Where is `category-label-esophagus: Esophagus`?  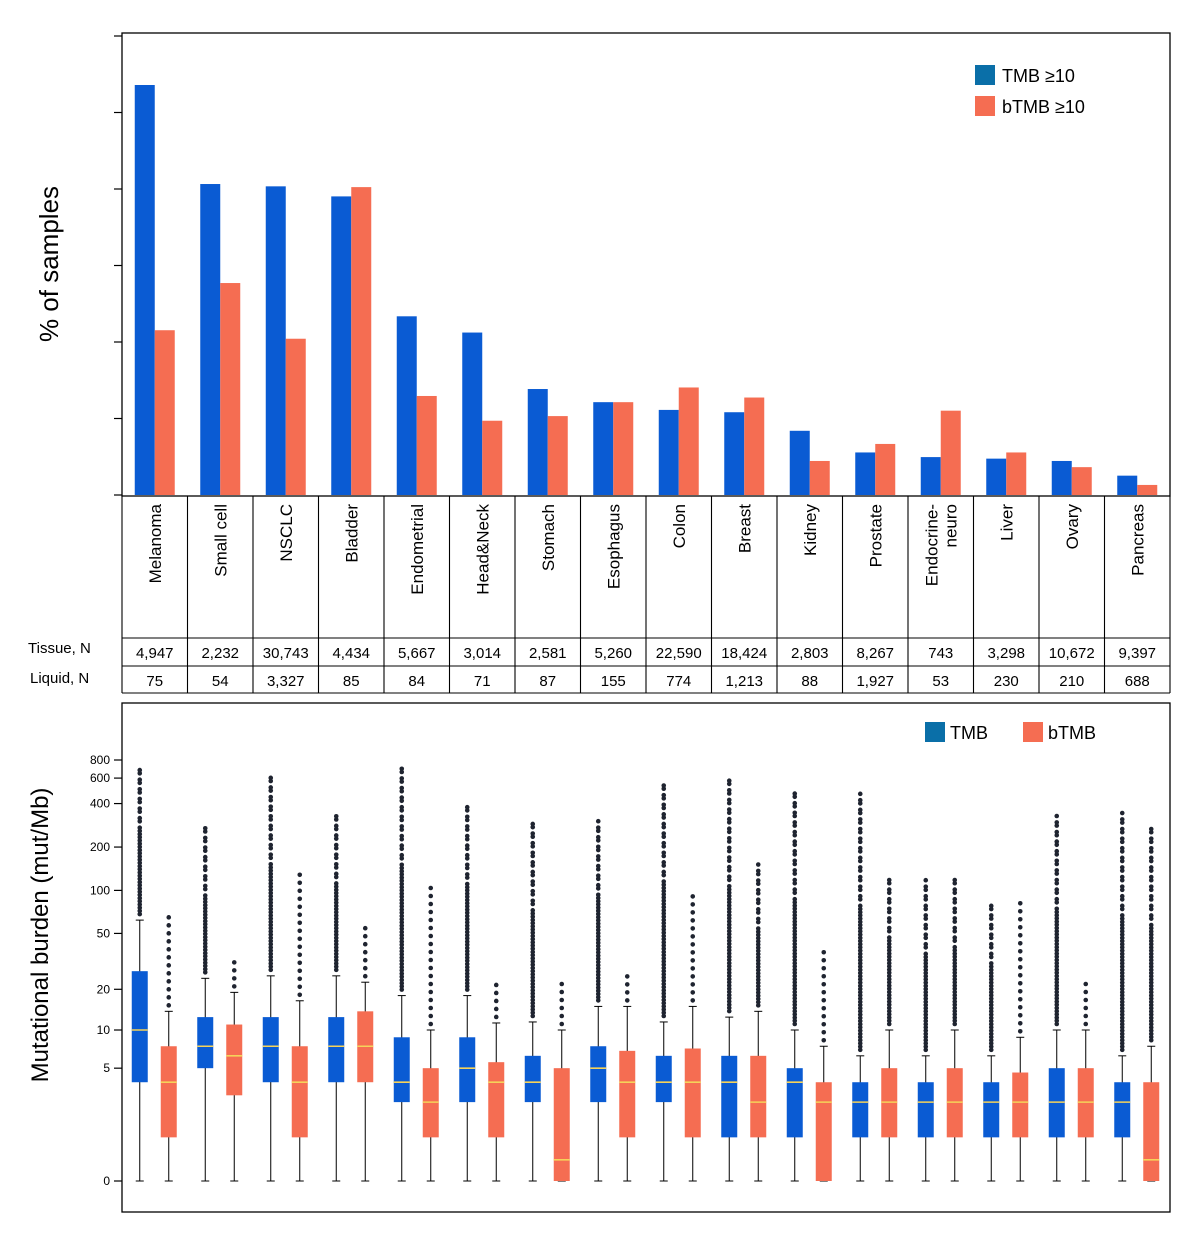
category-label-esophagus: Esophagus is located at coordinates (613, 546).